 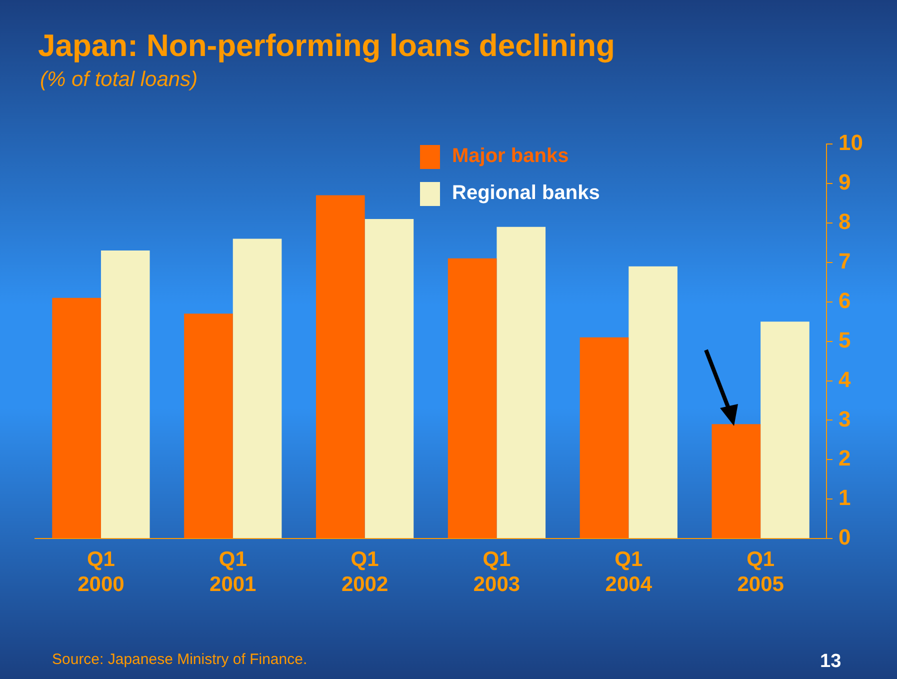 What do you see at coordinates (510, 156) in the screenshot?
I see `legend-label: Major banks` at bounding box center [510, 156].